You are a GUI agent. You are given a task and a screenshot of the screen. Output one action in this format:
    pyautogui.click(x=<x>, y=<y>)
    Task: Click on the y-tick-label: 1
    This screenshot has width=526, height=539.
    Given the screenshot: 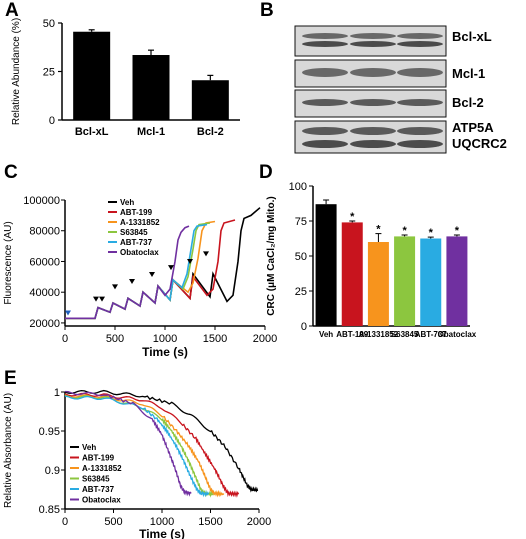 What is the action you would take?
    pyautogui.click(x=57, y=393)
    